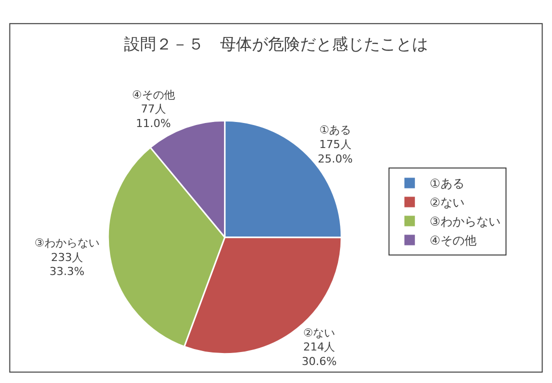 The image size is (552, 383). Describe the element at coordinates (335, 152) in the screenshot. I see `data-label: 175人 25.0%` at that location.